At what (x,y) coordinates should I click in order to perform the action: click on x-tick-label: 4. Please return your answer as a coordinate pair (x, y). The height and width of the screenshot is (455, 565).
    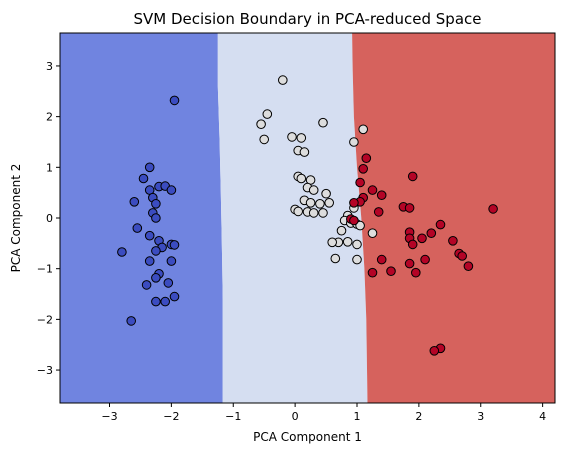
    Looking at the image, I should click on (542, 416).